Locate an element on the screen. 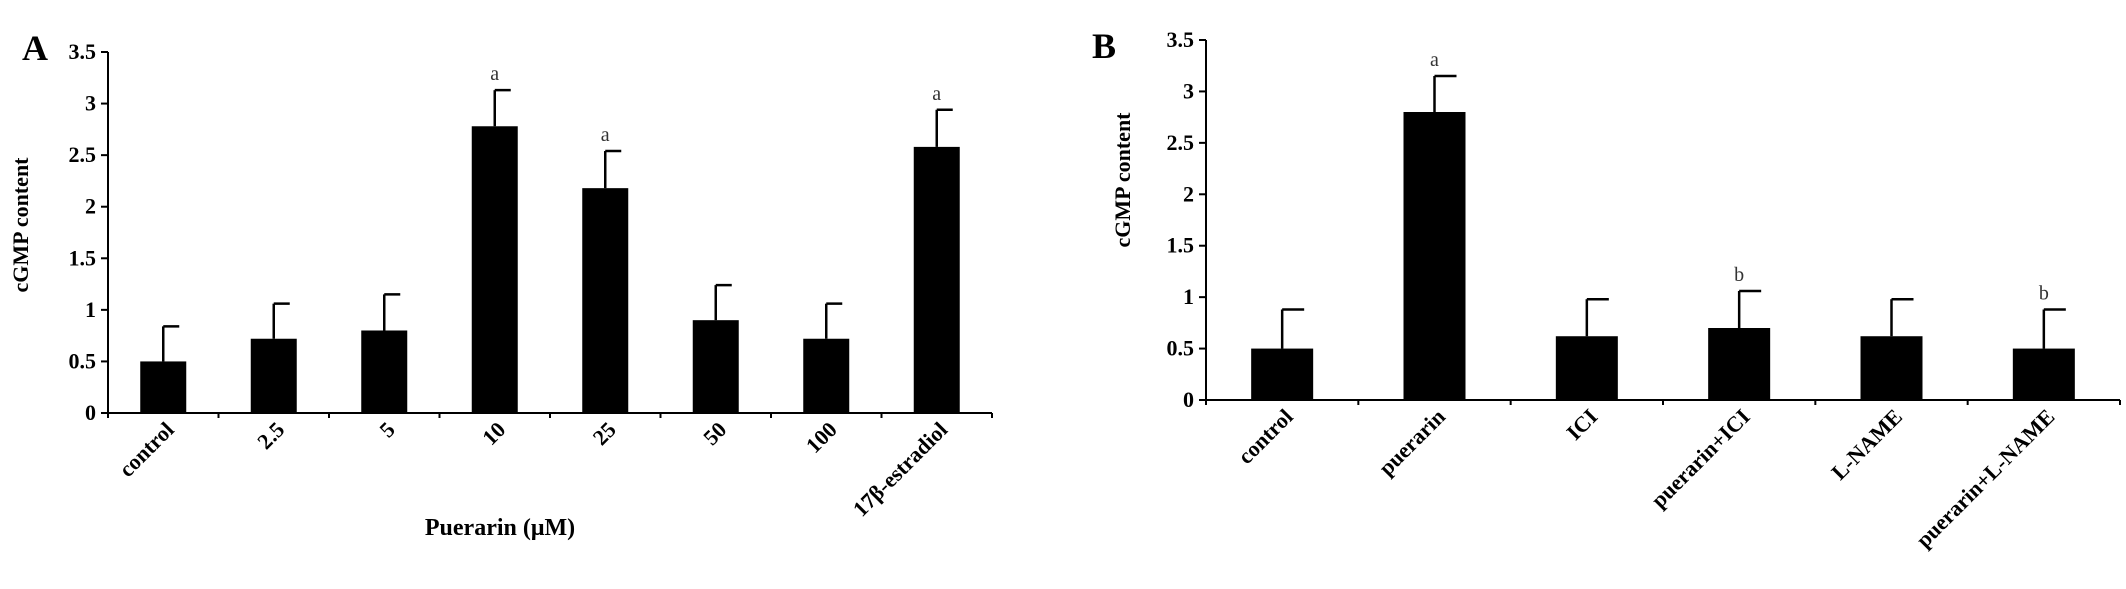 The width and height of the screenshot is (2126, 589). category-label: 50 is located at coordinates (714, 433).